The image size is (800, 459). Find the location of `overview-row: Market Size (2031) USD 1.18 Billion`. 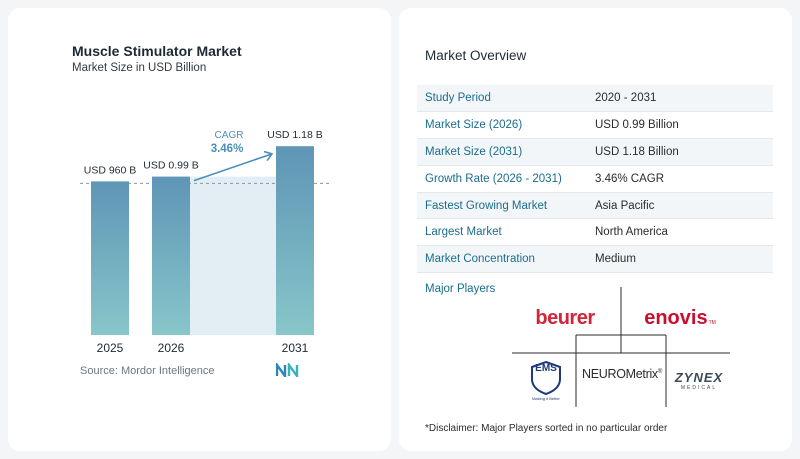

overview-row: Market Size (2031) USD 1.18 Billion is located at coordinates (595, 152).